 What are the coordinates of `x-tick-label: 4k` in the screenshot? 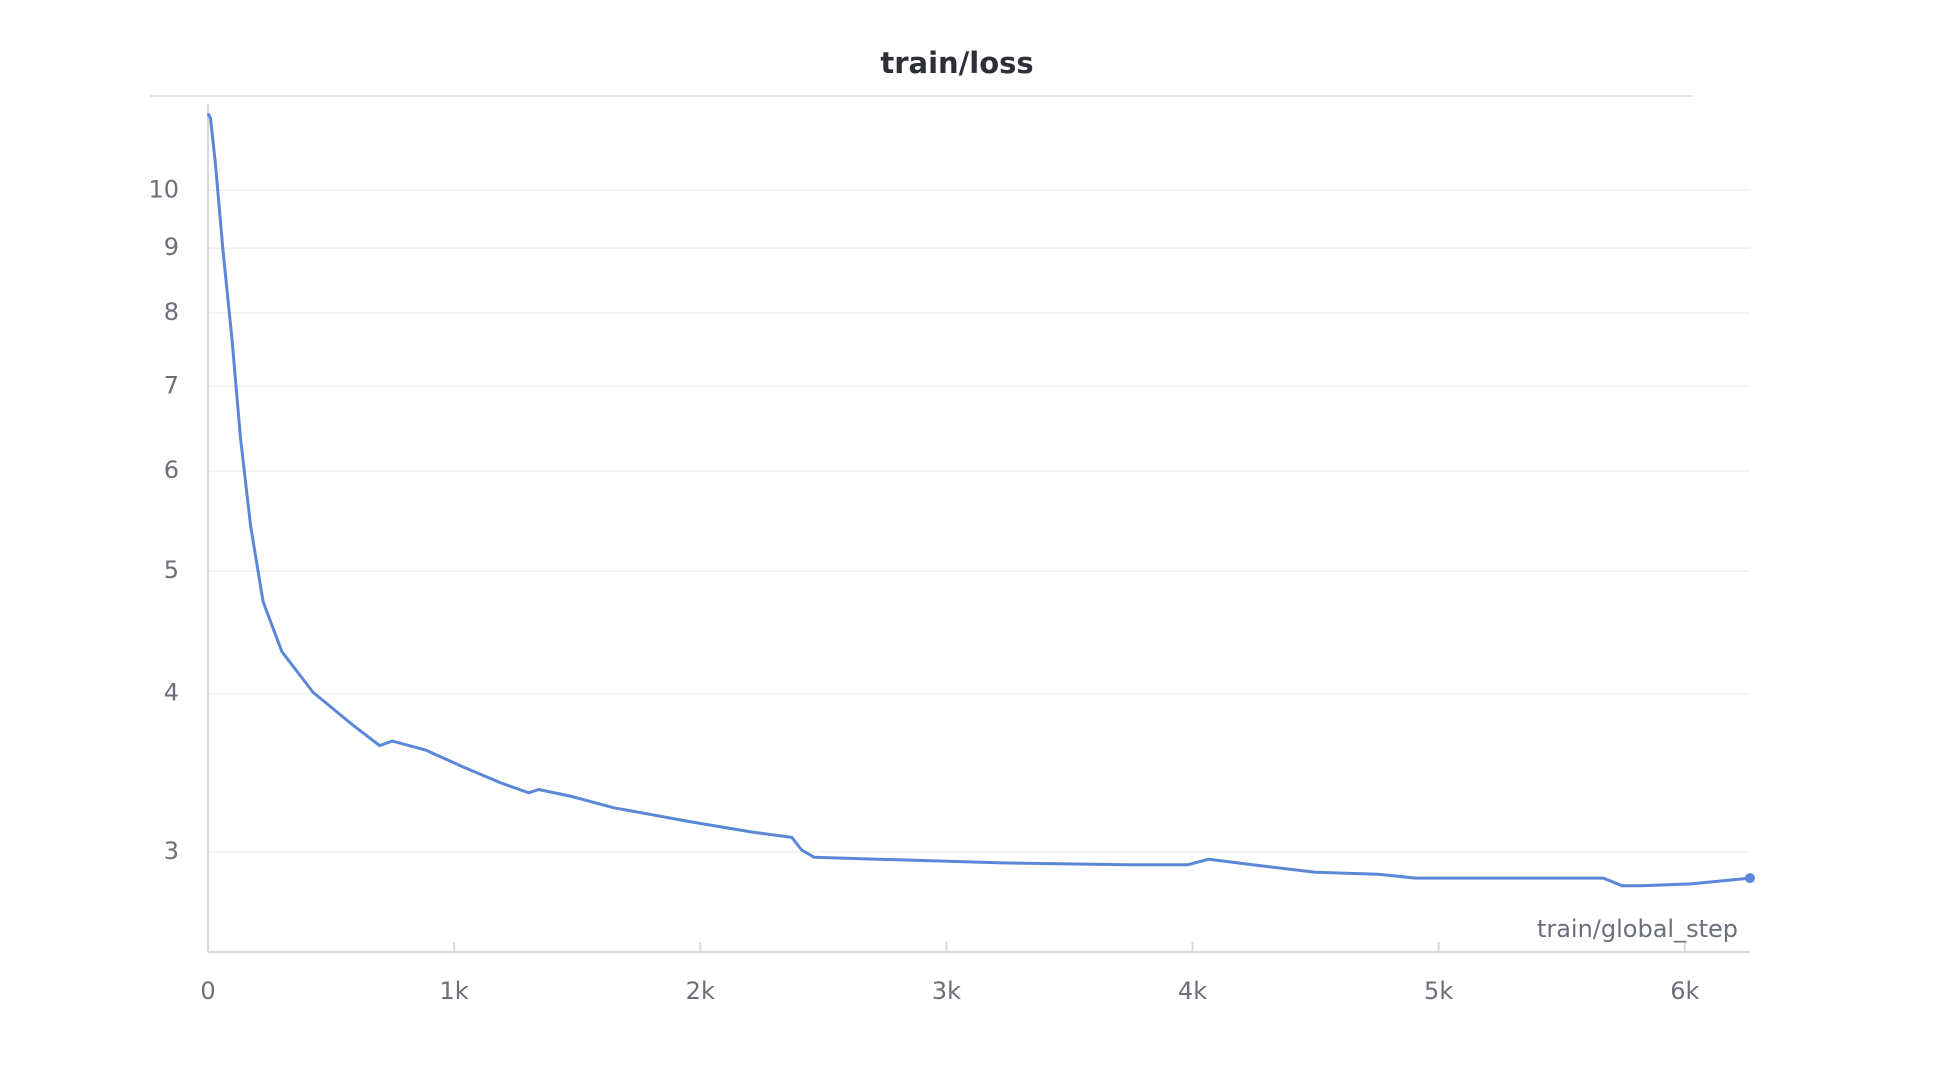 It's located at (1192, 991).